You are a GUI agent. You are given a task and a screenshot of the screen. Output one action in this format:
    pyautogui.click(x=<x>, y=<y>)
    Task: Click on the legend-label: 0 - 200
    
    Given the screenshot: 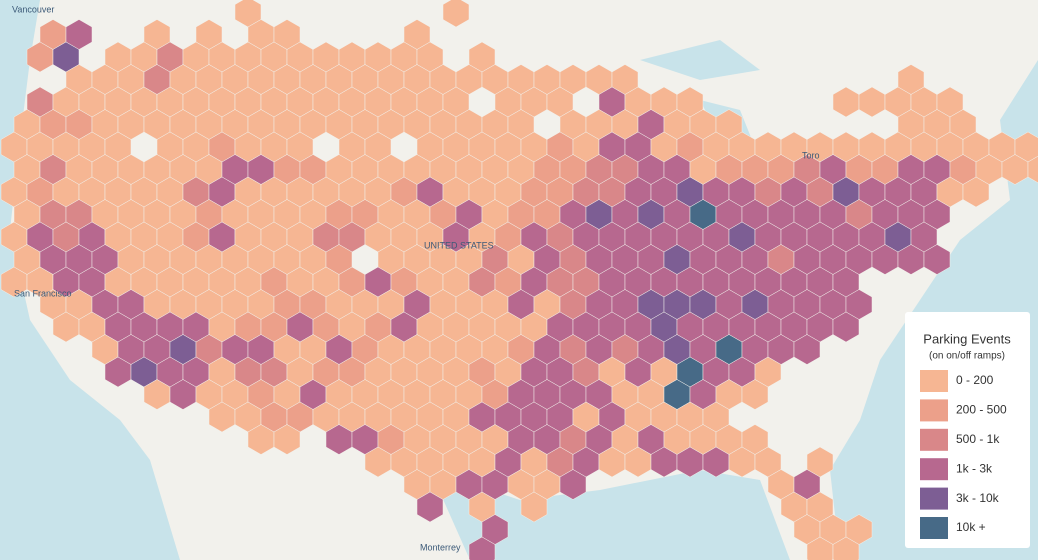 What is the action you would take?
    pyautogui.click(x=975, y=380)
    